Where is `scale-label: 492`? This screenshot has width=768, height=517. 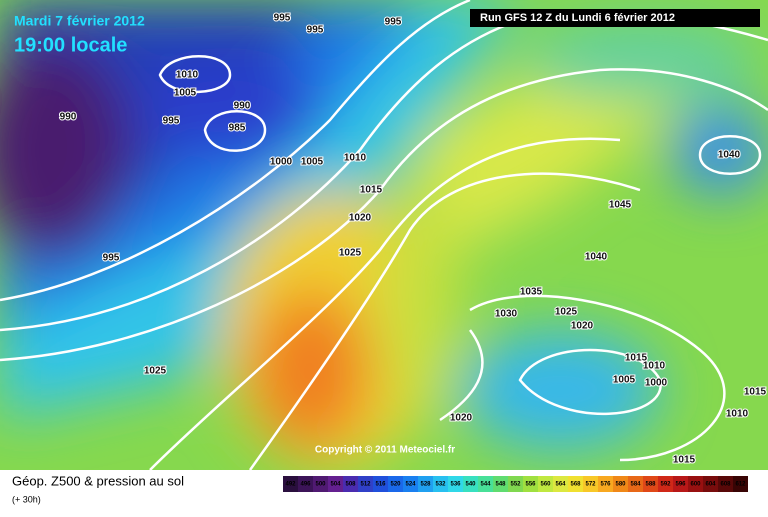 scale-label: 492 is located at coordinates (290, 485).